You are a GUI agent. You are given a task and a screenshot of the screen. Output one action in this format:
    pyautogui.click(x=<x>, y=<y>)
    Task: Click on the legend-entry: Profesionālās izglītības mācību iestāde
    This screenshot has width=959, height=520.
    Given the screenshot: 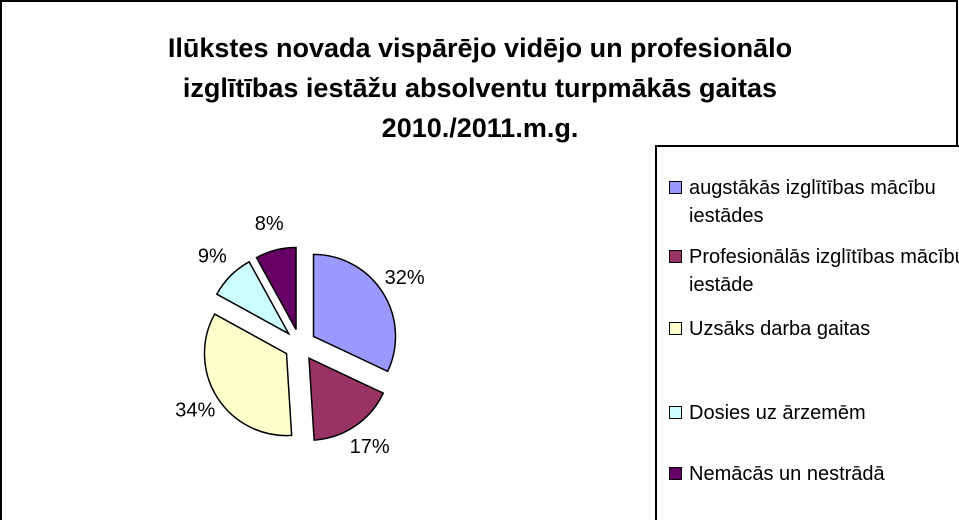 What is the action you would take?
    pyautogui.click(x=814, y=271)
    